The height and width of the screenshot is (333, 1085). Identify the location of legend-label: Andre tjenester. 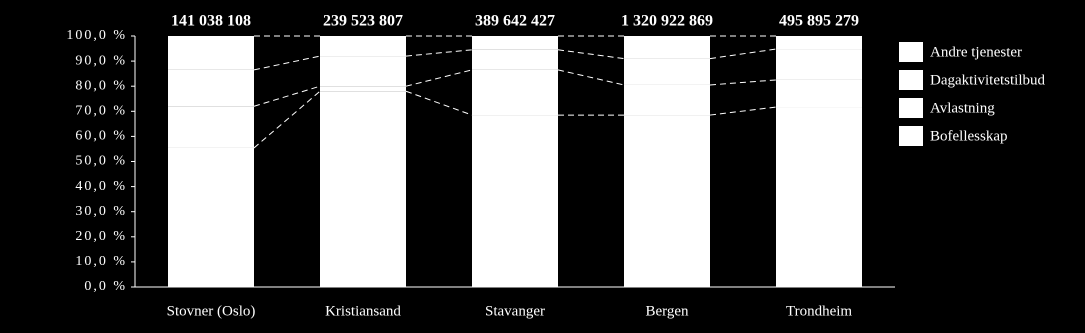
(976, 52).